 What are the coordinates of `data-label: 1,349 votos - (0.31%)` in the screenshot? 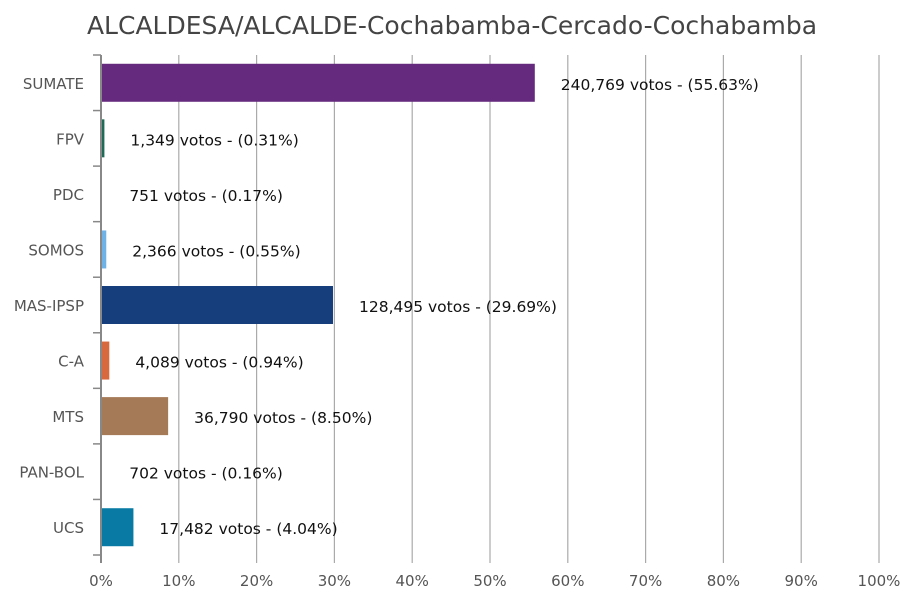 It's located at (214, 140).